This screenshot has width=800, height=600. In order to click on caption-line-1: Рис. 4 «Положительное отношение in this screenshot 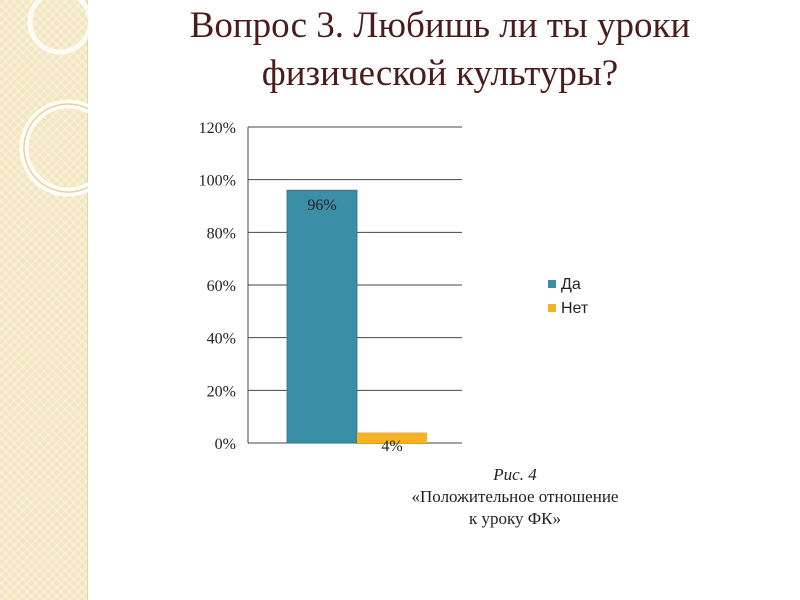, I will do `click(515, 486)`.